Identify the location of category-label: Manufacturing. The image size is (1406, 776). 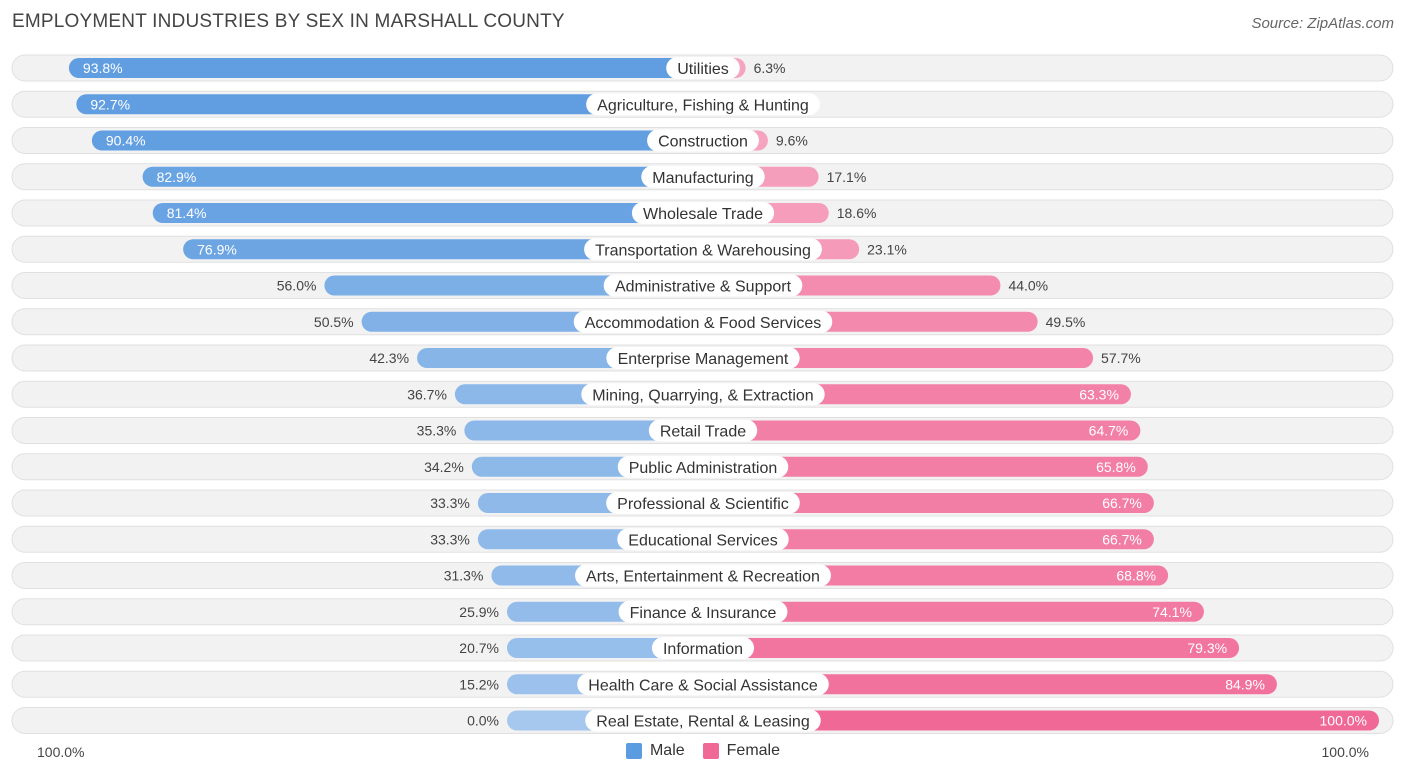
(702, 178).